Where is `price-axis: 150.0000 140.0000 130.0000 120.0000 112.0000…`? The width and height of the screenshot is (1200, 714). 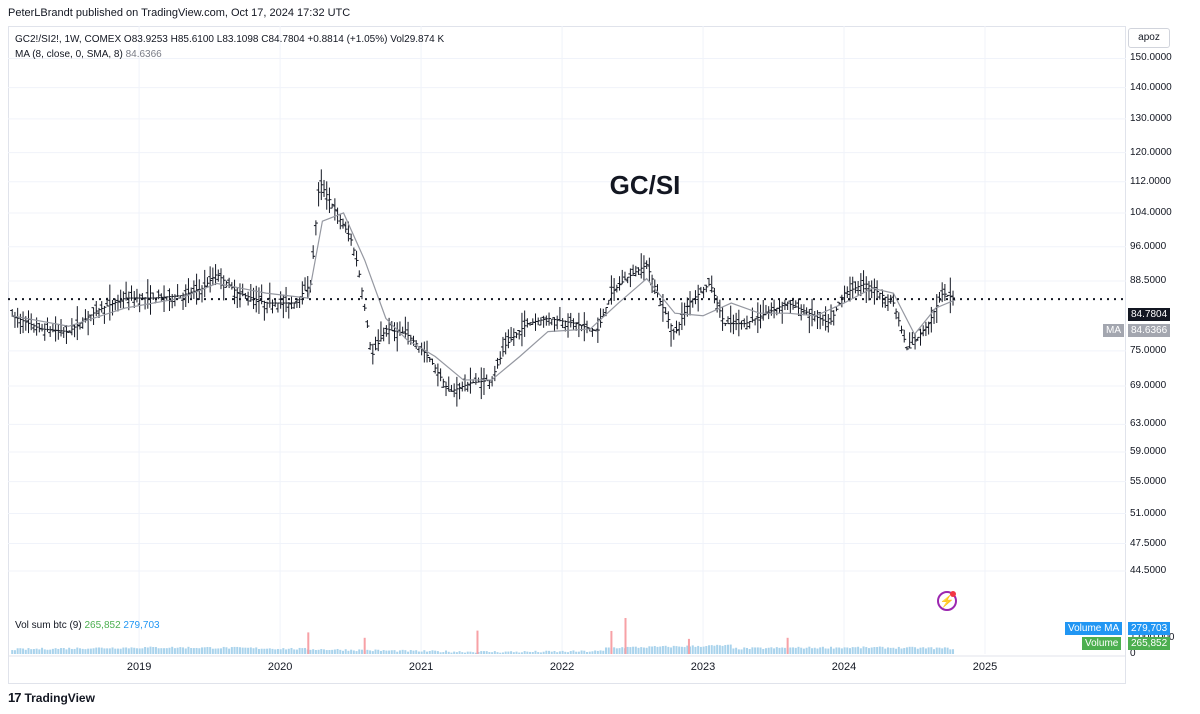 price-axis: 150.0000 140.0000 130.0000 120.0000 112.0000… is located at coordinates (1164, 357).